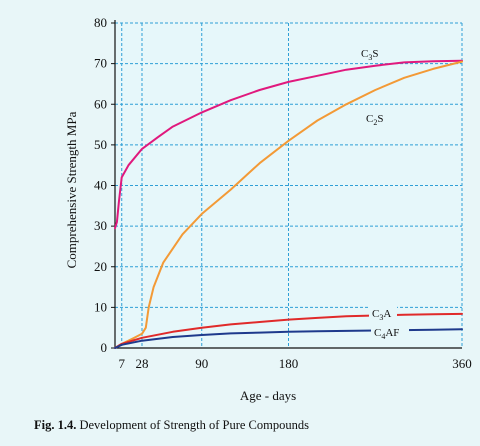 The height and width of the screenshot is (446, 480). What do you see at coordinates (104, 347) in the screenshot?
I see `y-tick-label: 0` at bounding box center [104, 347].